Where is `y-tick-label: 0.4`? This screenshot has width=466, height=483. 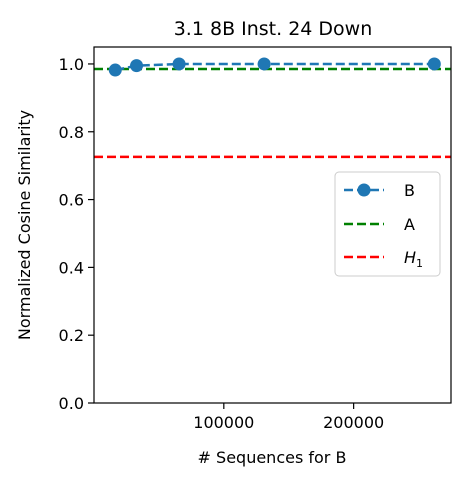
y-tick-label: 0.4 is located at coordinates (71, 267).